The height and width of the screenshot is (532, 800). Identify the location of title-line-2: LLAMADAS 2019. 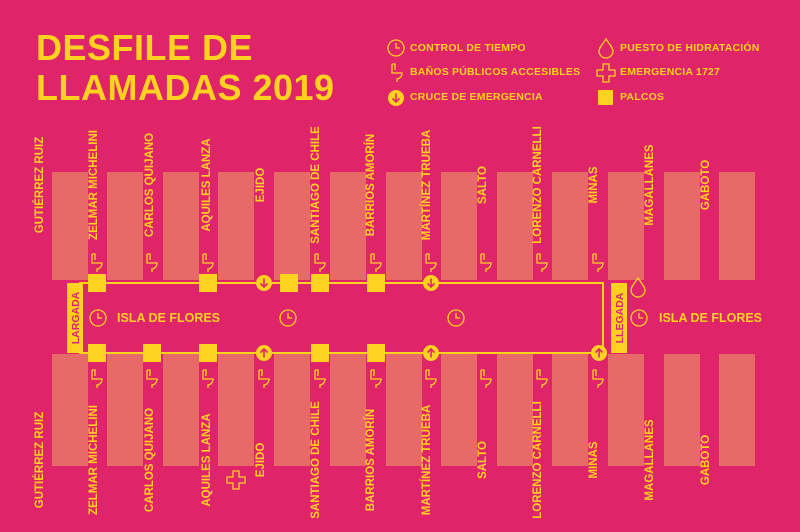
(185, 87).